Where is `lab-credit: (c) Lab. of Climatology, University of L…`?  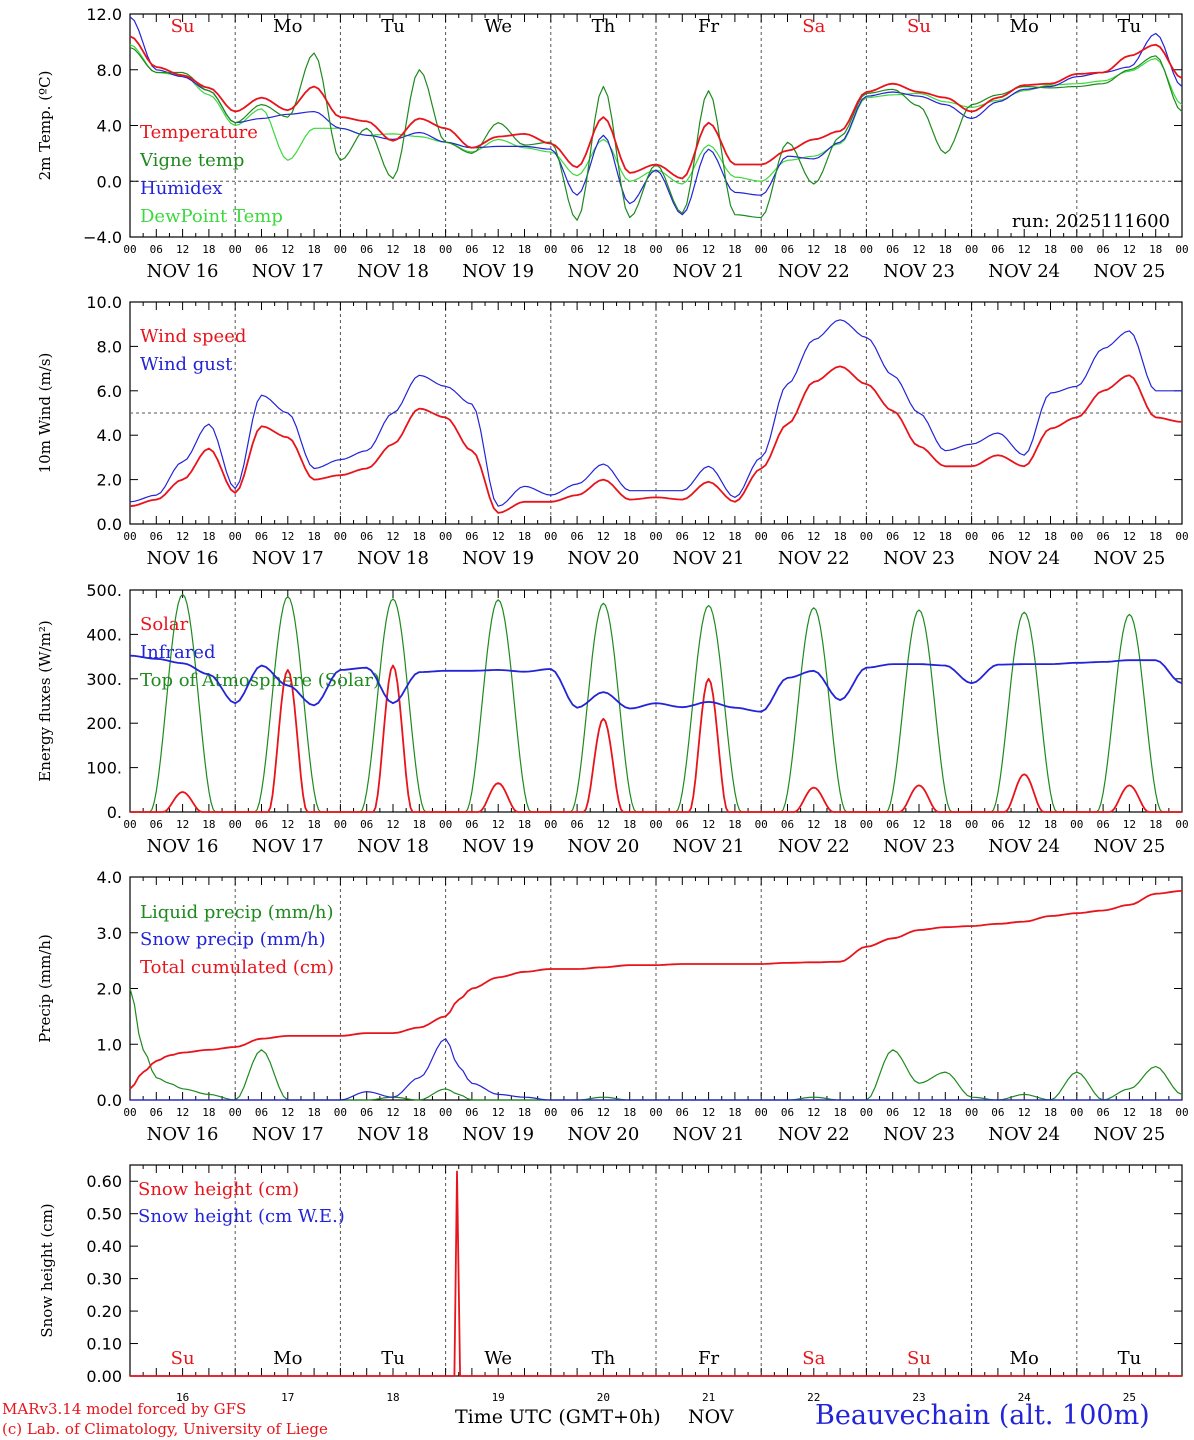 lab-credit: (c) Lab. of Climatology, University of L… is located at coordinates (165, 1429).